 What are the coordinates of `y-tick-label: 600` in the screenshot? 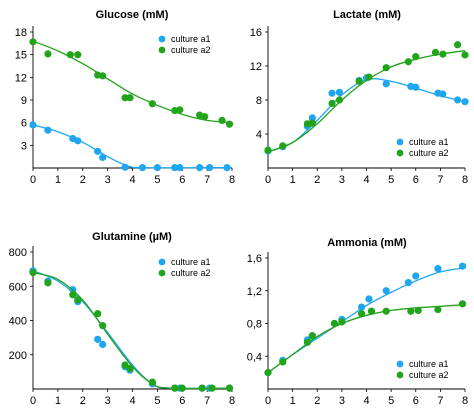 It's located at (18, 287).